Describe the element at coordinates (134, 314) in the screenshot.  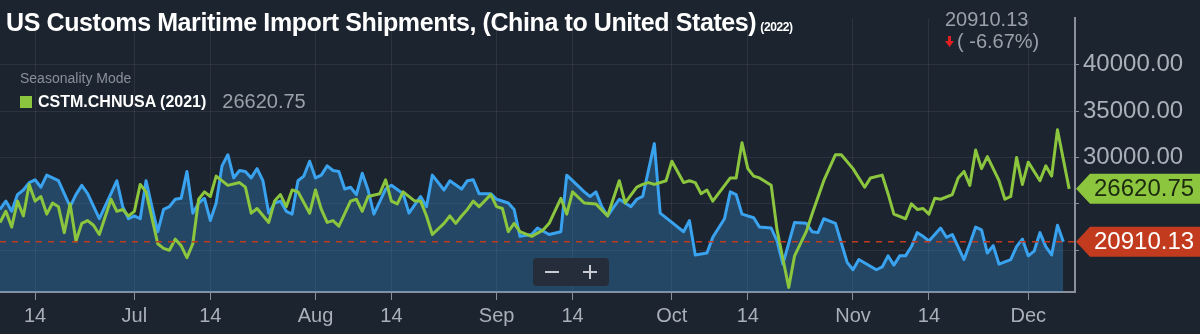
I see `x-tick-label: Jul` at that location.